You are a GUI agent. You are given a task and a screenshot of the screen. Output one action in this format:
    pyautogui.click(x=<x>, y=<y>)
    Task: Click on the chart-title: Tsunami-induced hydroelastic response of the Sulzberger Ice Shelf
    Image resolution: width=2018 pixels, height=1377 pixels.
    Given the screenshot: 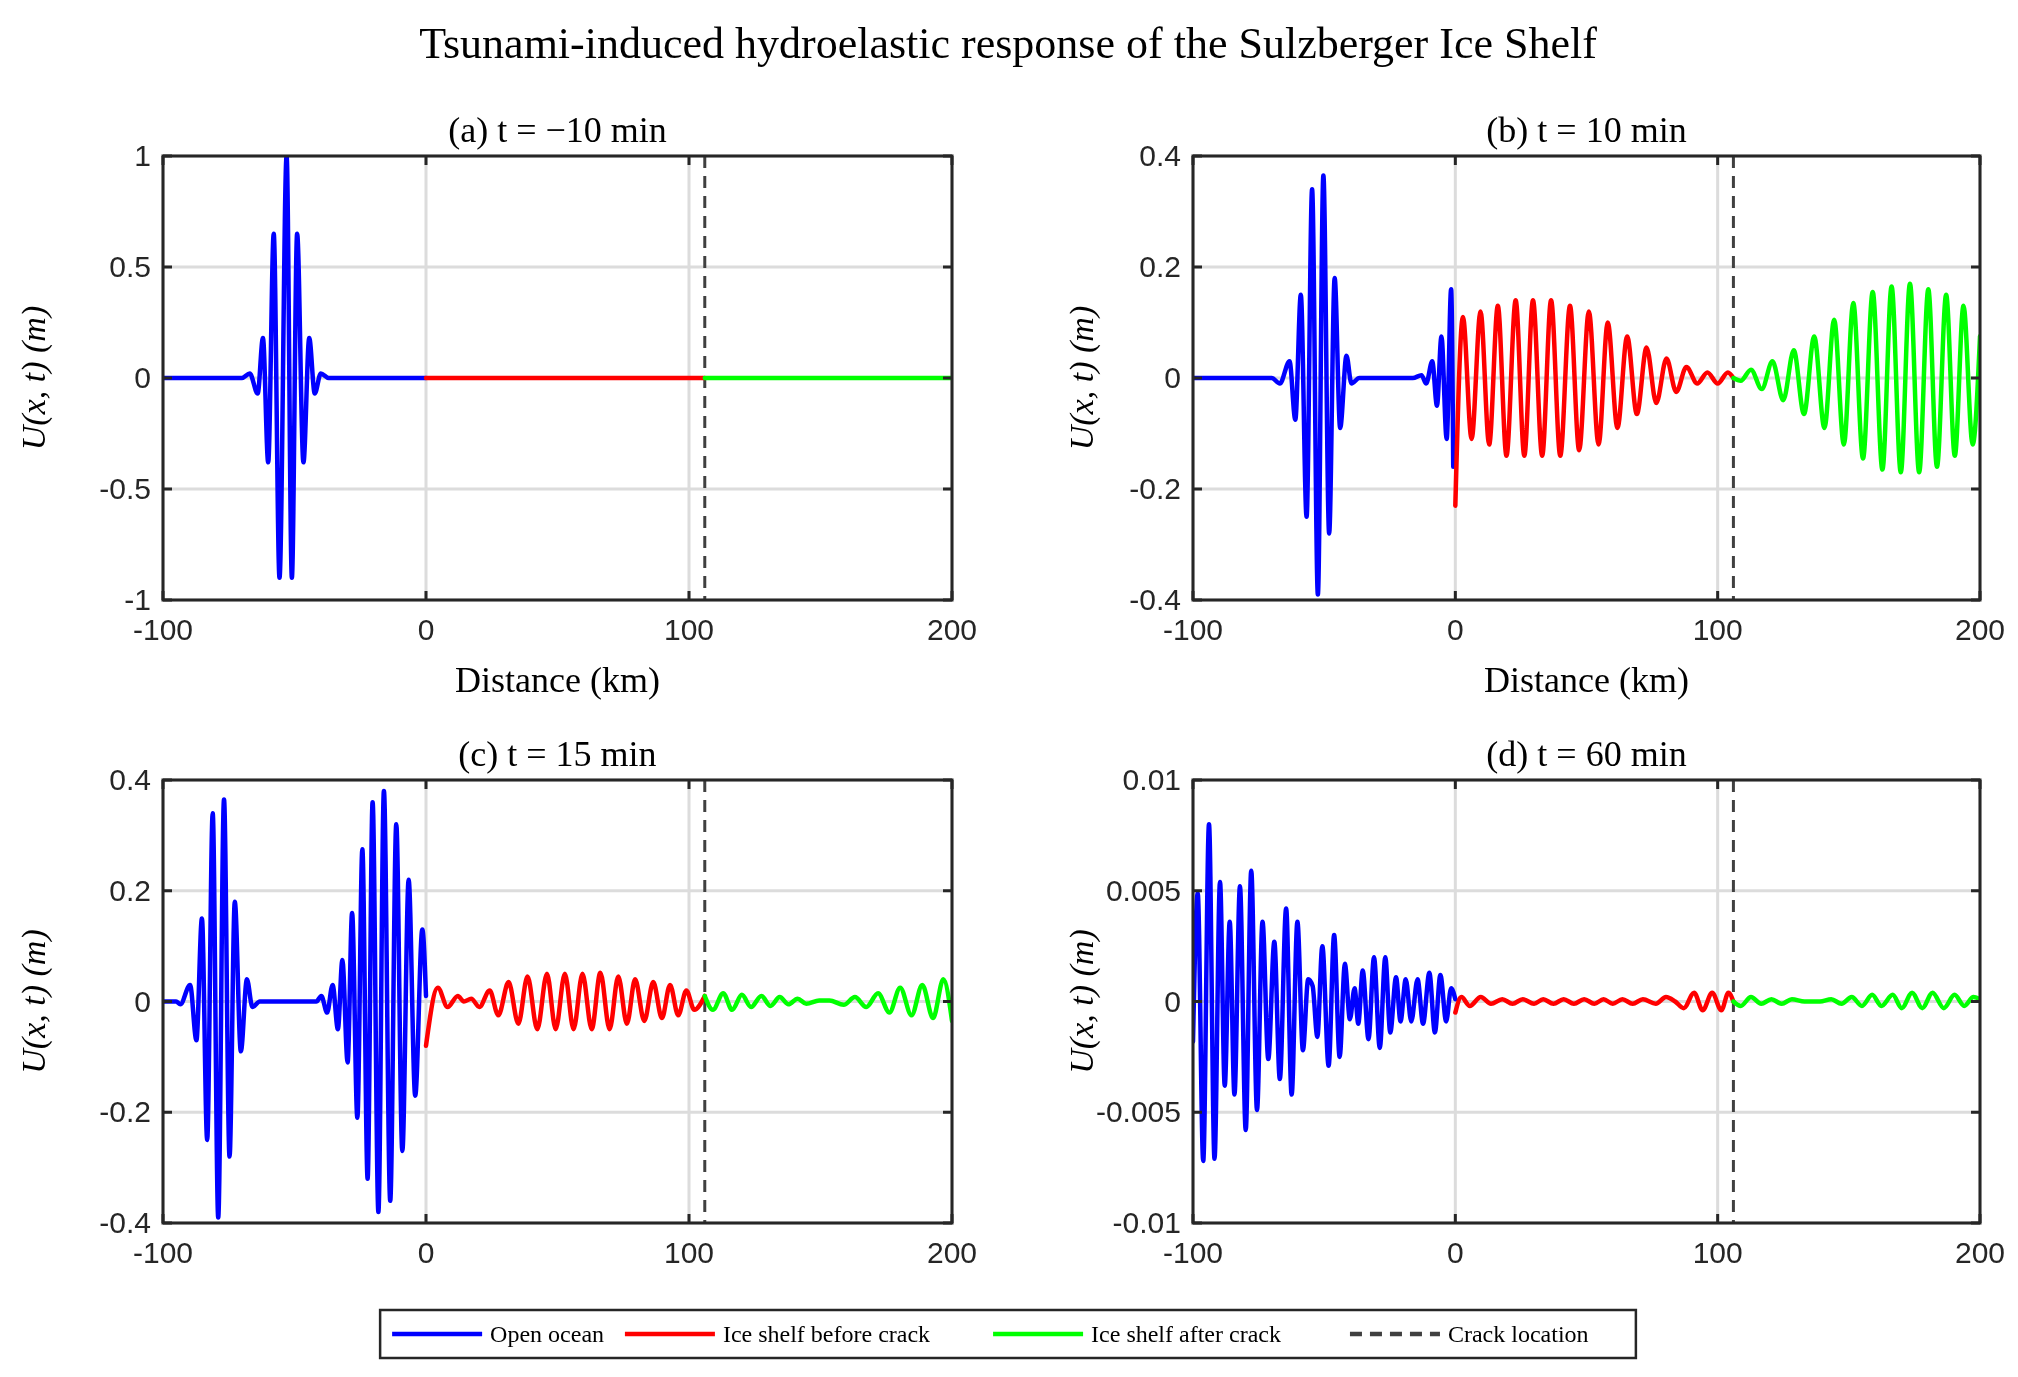 What is the action you would take?
    pyautogui.click(x=1008, y=43)
    